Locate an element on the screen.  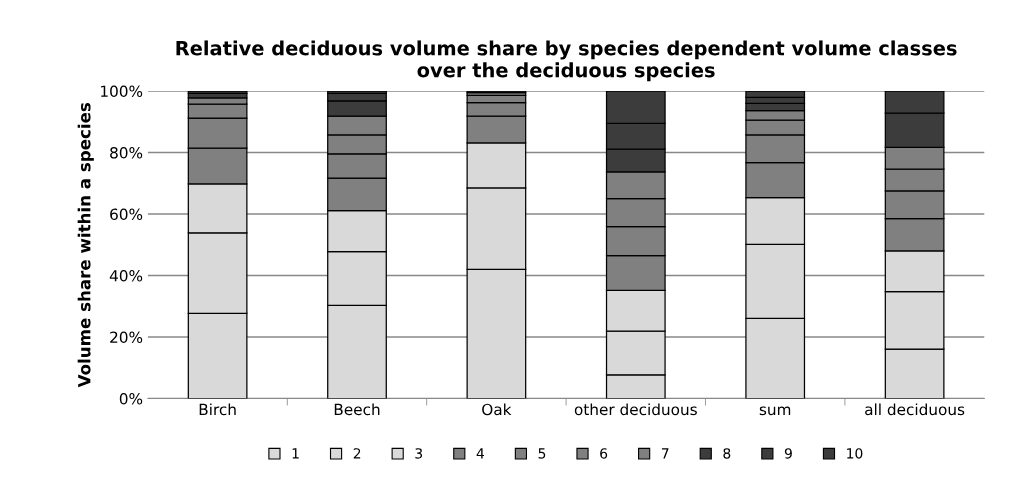
y-tick-label: 80% is located at coordinates (126, 152).